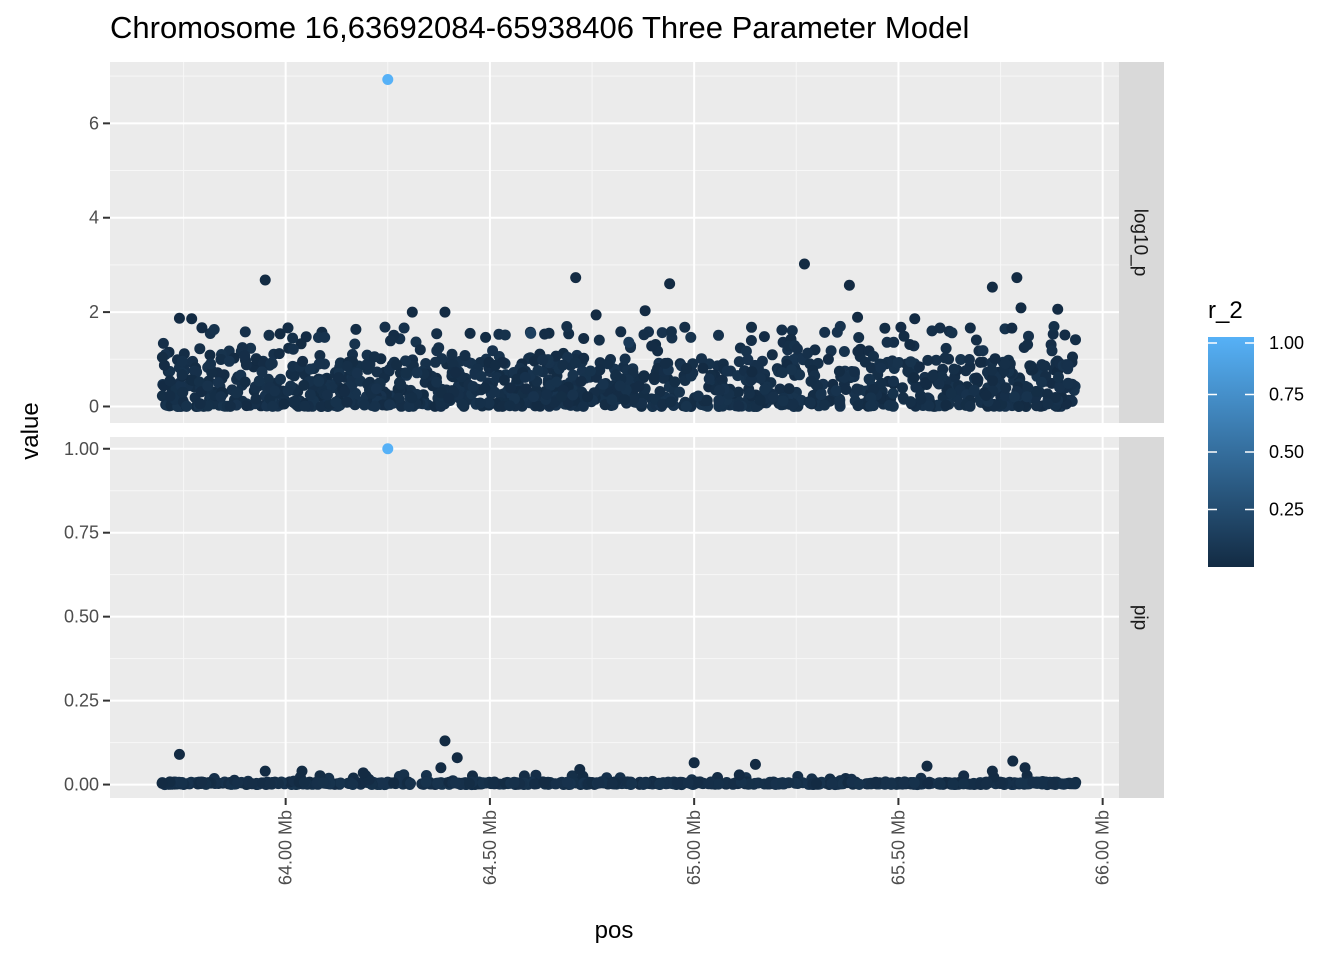 The width and height of the screenshot is (1344, 960). I want to click on y-tick-label: 0.75, so click(81, 533).